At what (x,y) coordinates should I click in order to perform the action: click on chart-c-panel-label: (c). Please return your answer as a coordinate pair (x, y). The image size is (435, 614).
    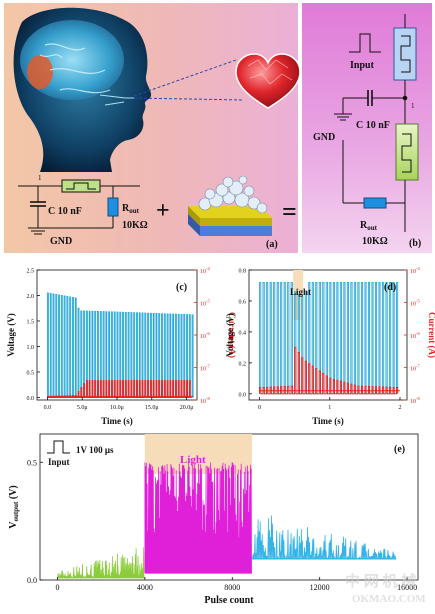
    Looking at the image, I should click on (181, 287).